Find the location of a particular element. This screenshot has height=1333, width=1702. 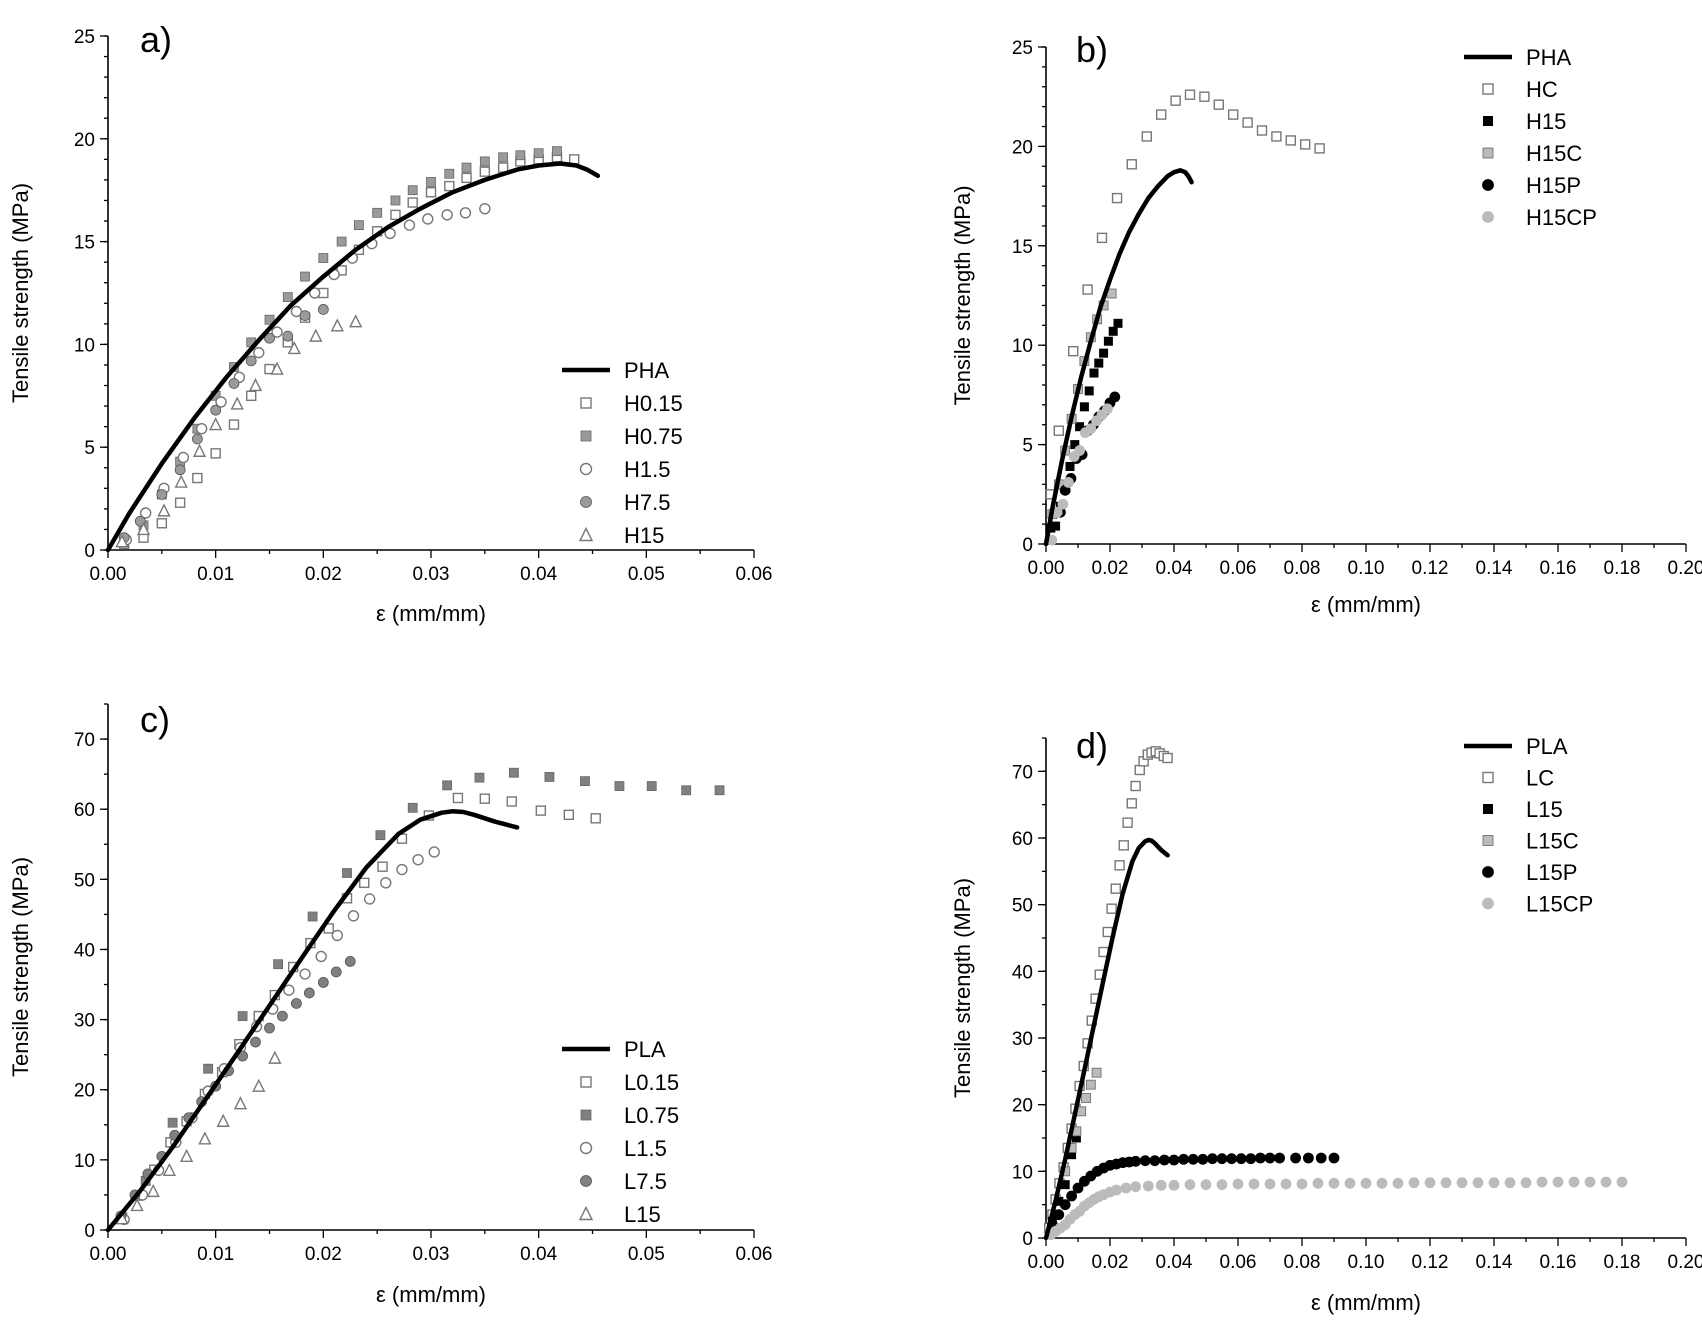

panel-label: c) is located at coordinates (155, 719).